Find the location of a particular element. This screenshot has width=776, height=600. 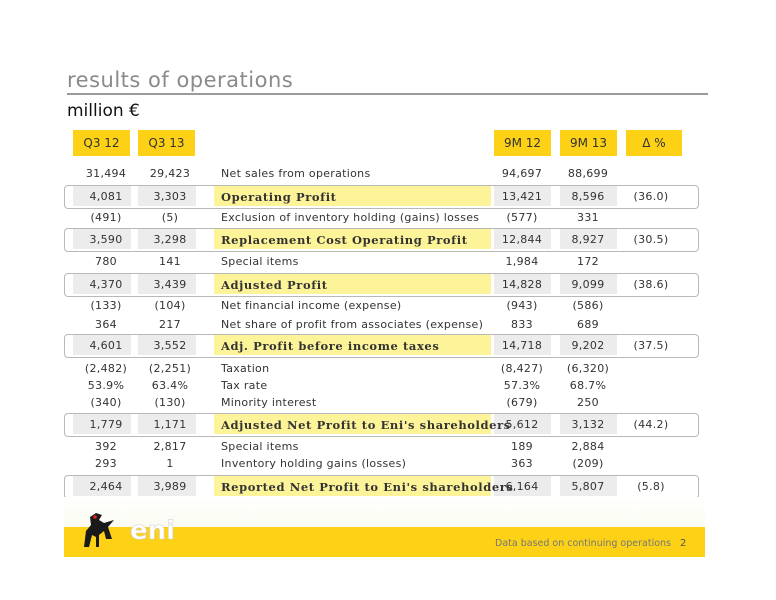

row-value-m9-12: 14,828 is located at coordinates (522, 284).